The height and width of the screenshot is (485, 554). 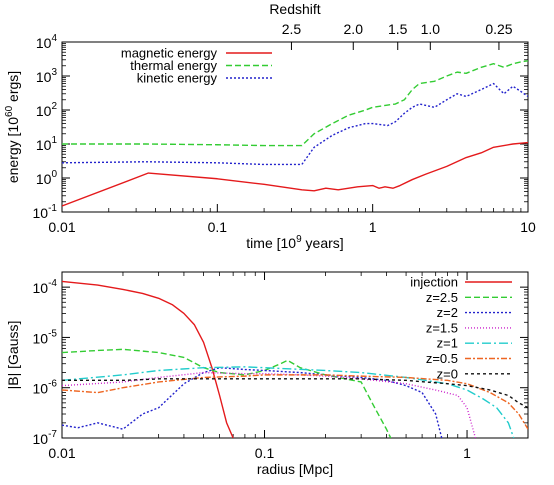 What do you see at coordinates (295, 174) in the screenshot?
I see `series-line-magnetic-energy` at bounding box center [295, 174].